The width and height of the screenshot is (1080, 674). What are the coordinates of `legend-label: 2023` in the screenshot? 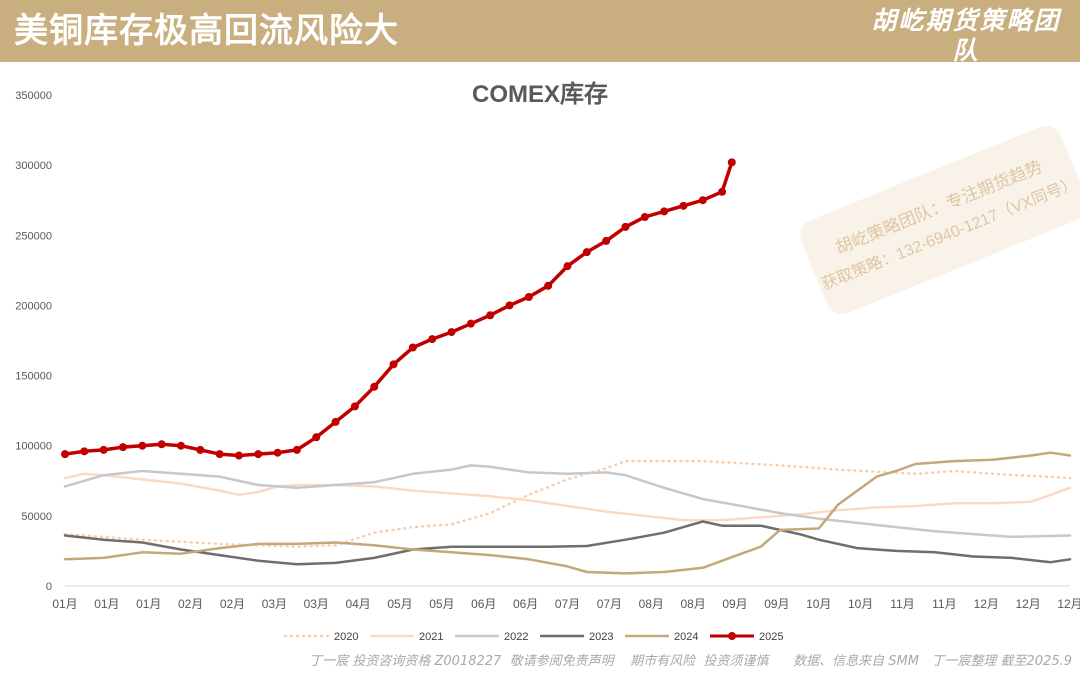 It's located at (601, 637).